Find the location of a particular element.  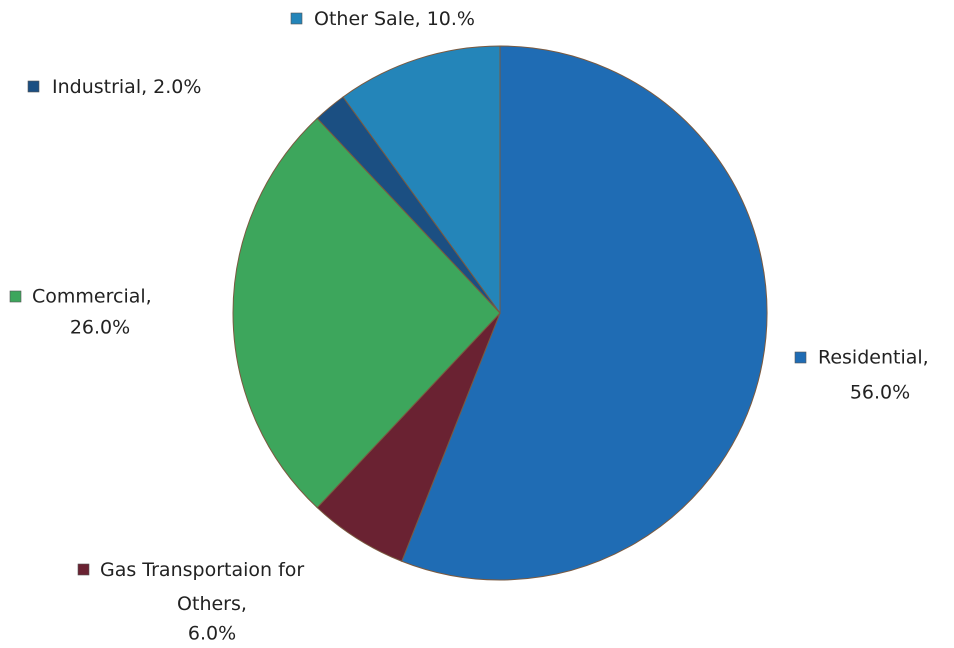

category-line: Gas Transportaion for is located at coordinates (202, 570).